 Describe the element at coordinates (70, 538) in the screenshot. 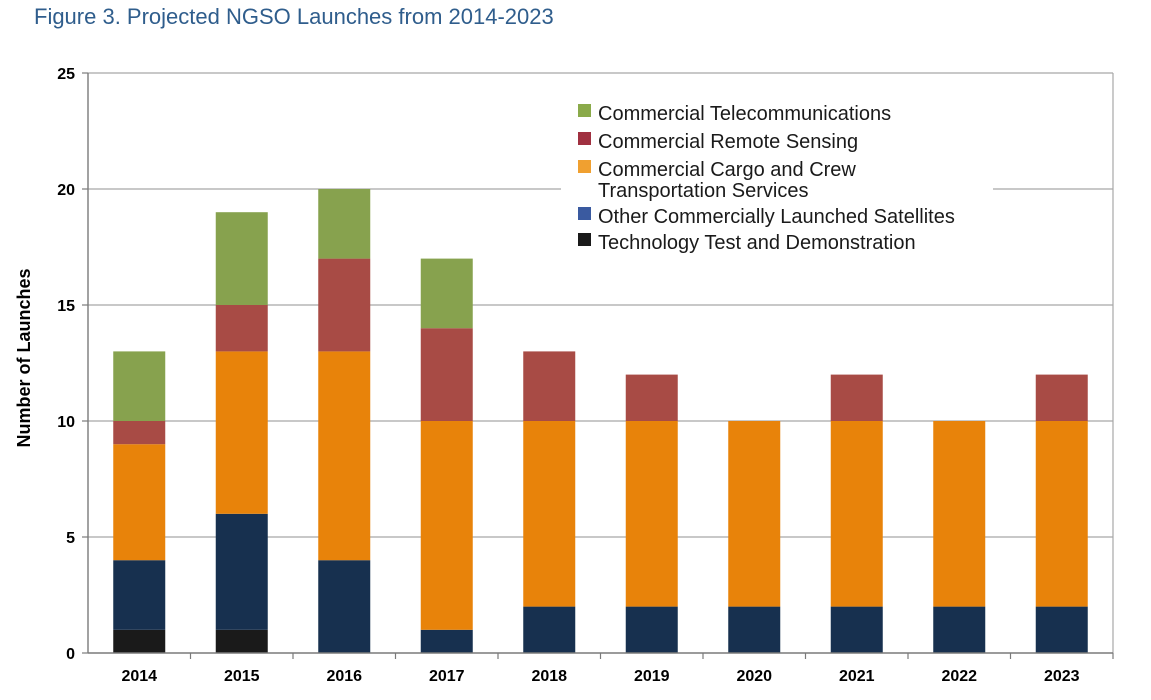

I see `y-tick-label: 5` at that location.